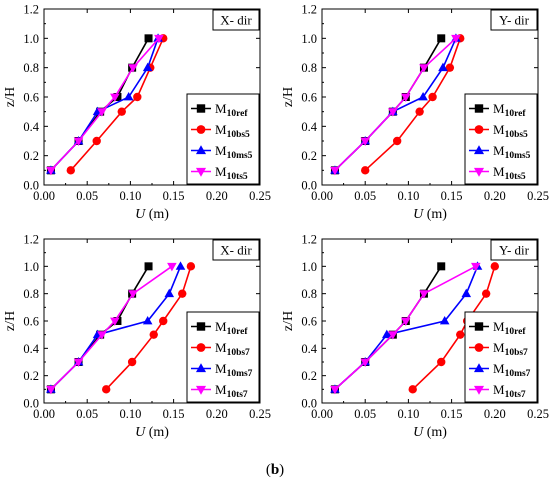 This screenshot has height=488, width=550. Describe the element at coordinates (148, 328) in the screenshot. I see `series-line-10bs7` at that location.